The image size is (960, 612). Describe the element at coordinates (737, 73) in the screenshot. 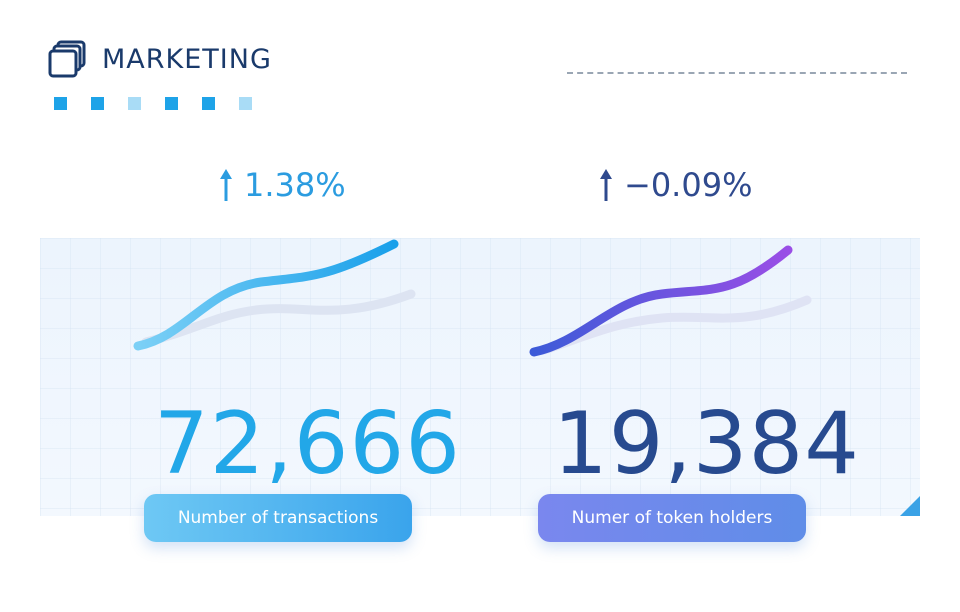

I see `dashed-divider` at that location.